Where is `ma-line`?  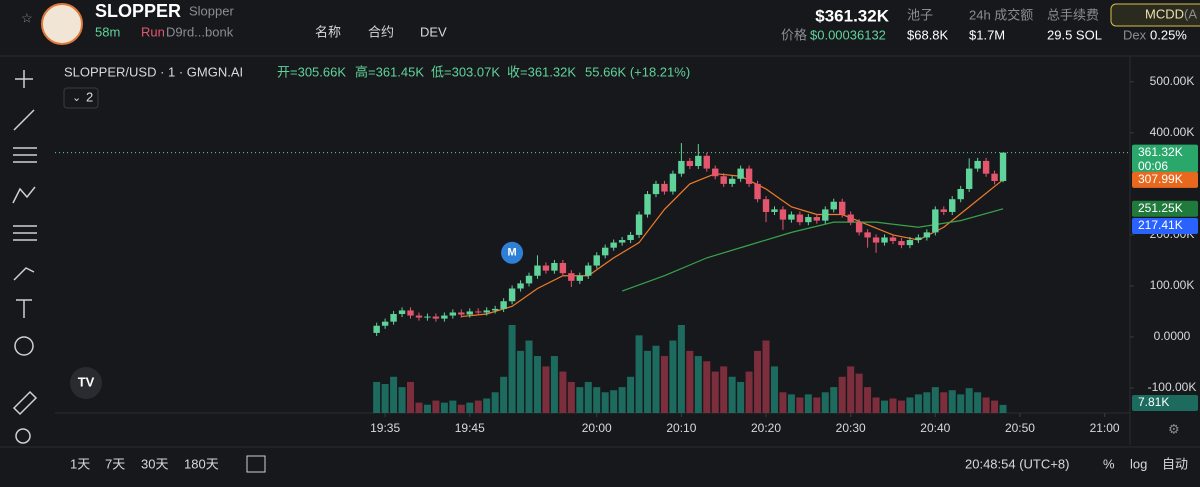 ma-line is located at coordinates (732, 245).